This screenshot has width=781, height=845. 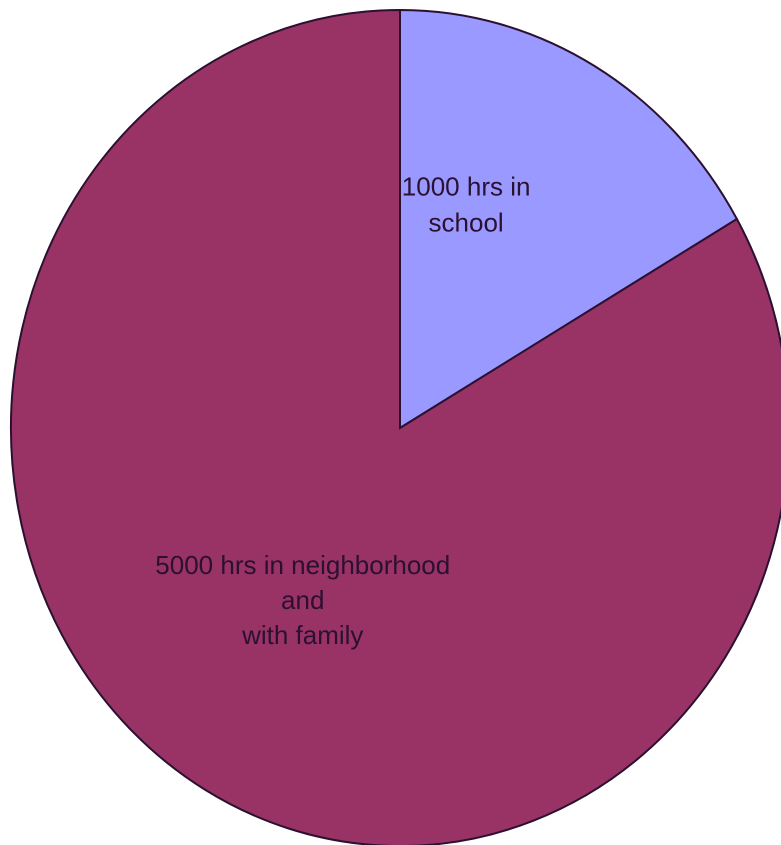 I want to click on pie-slice-label-1: 1000 hrs in school, so click(x=466, y=204).